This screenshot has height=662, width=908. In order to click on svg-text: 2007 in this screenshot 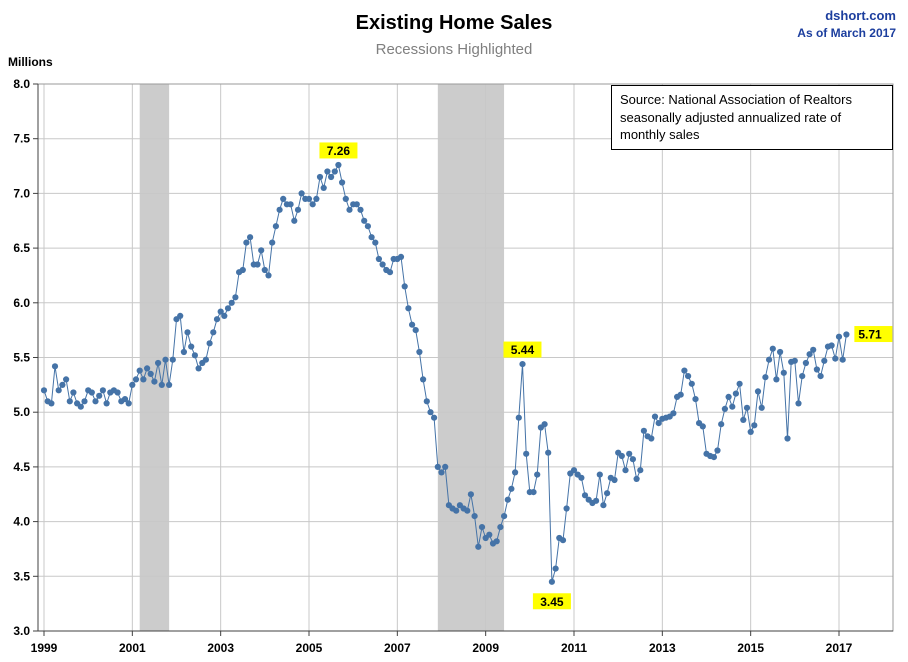, I will do `click(397, 648)`.